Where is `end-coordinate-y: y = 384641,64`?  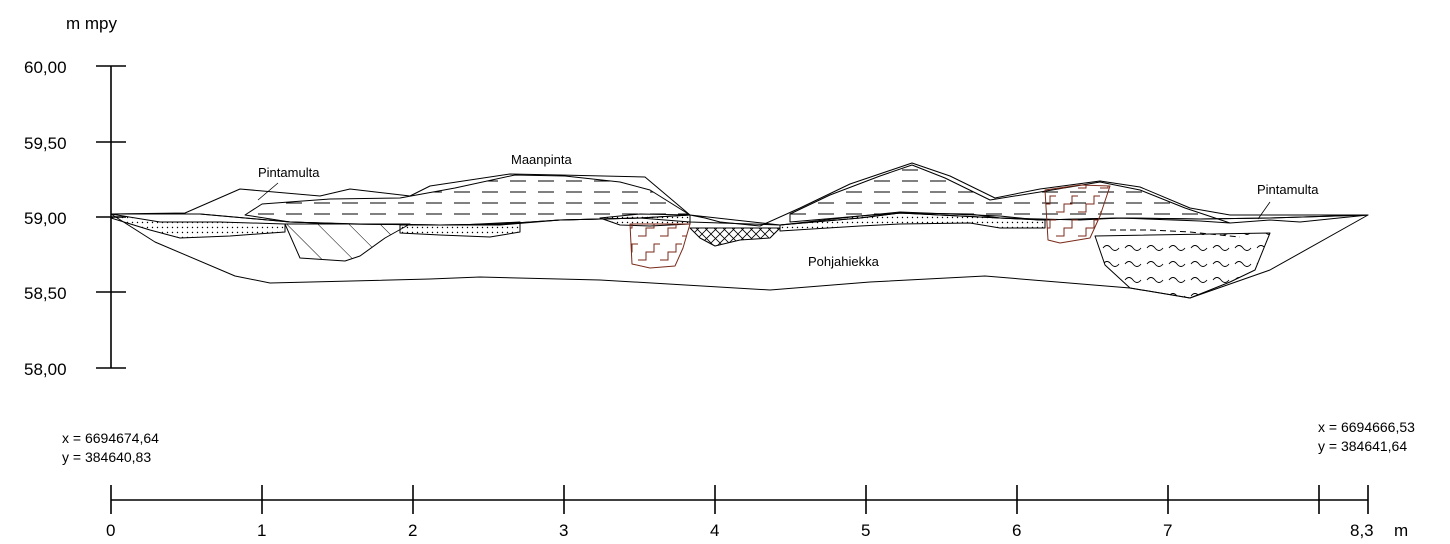
end-coordinate-y: y = 384641,64 is located at coordinates (1362, 446).